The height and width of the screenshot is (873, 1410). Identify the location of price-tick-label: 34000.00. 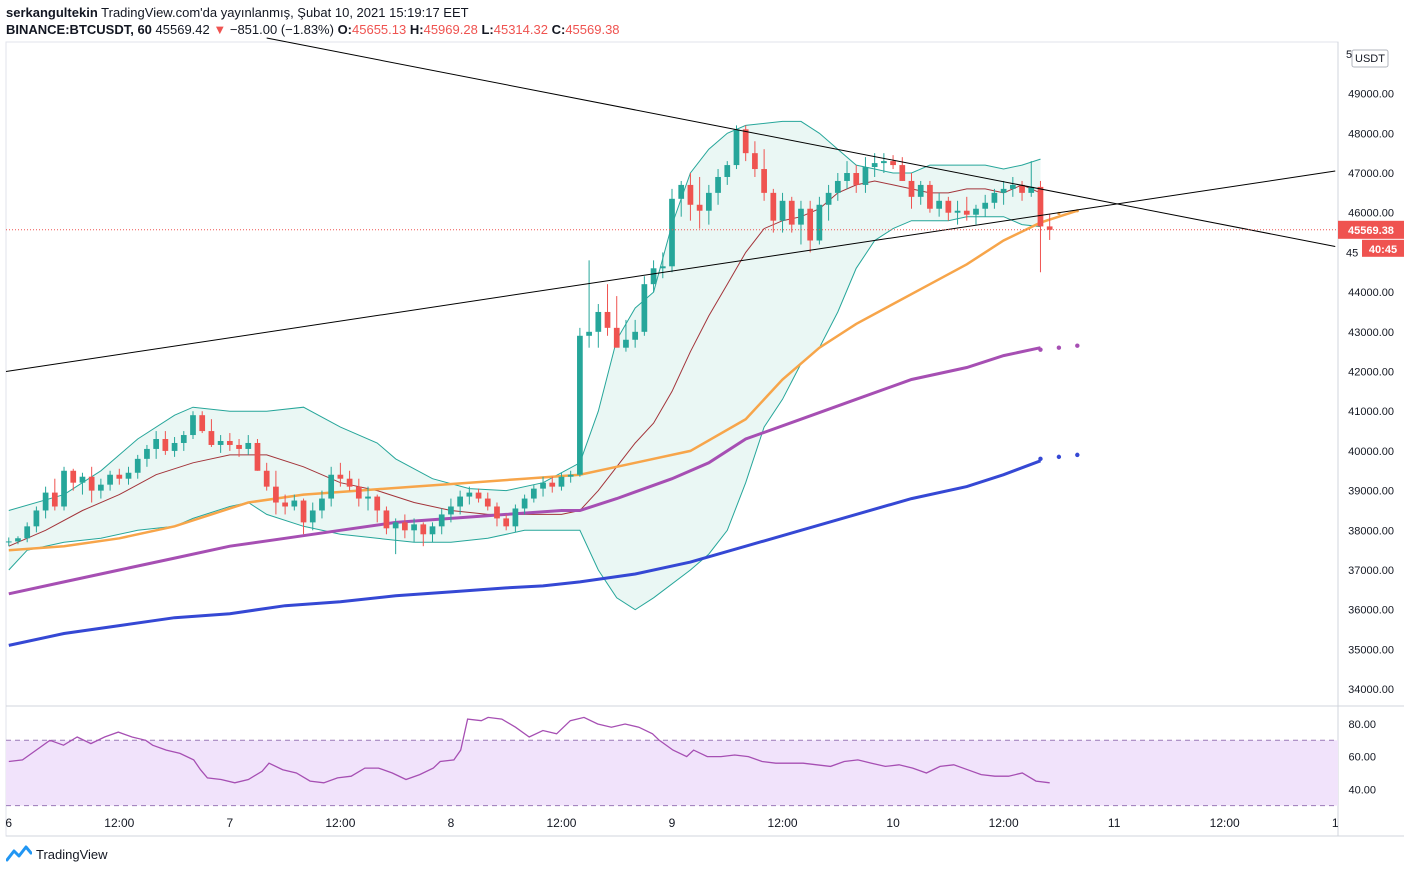
(1371, 690).